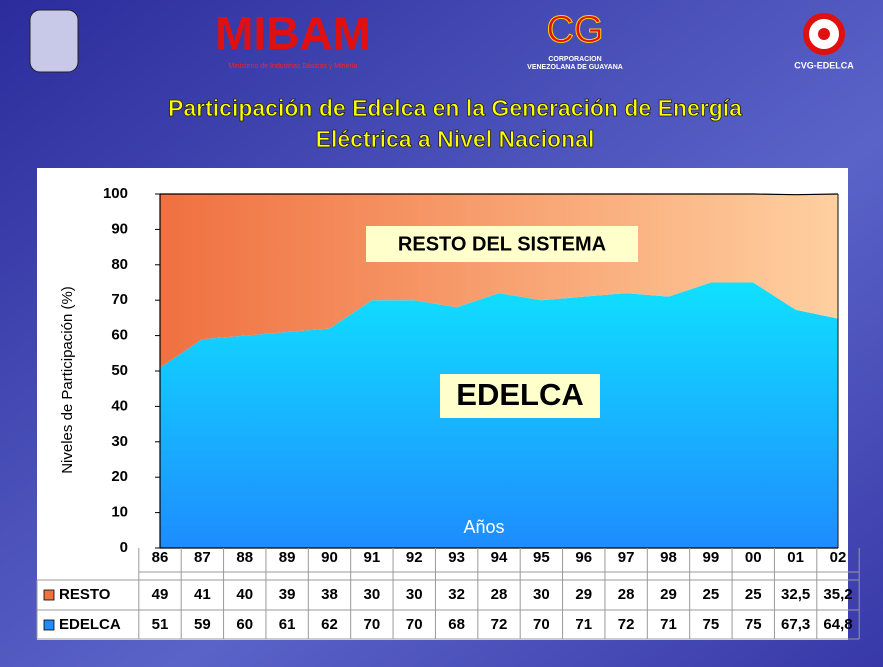 The height and width of the screenshot is (667, 883). What do you see at coordinates (455, 139) in the screenshot?
I see `chart-title: Eléctrica a Nivel Nacional` at bounding box center [455, 139].